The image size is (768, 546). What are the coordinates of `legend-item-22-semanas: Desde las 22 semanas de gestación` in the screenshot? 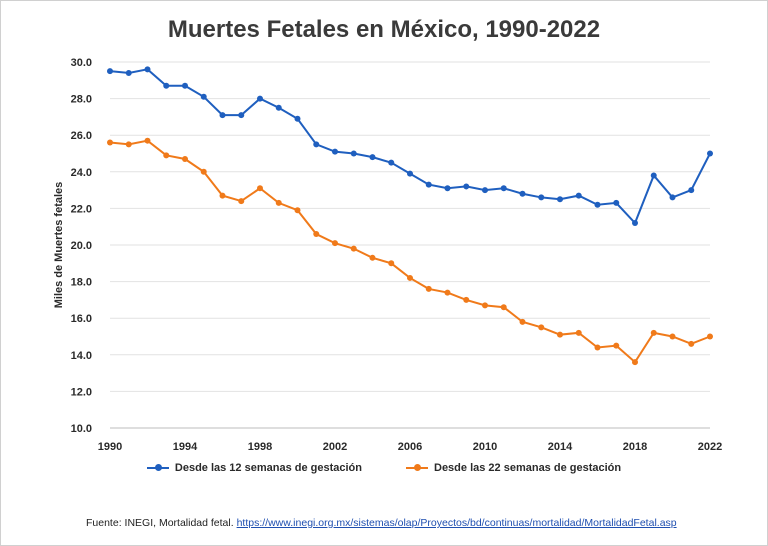 It's located at (513, 468).